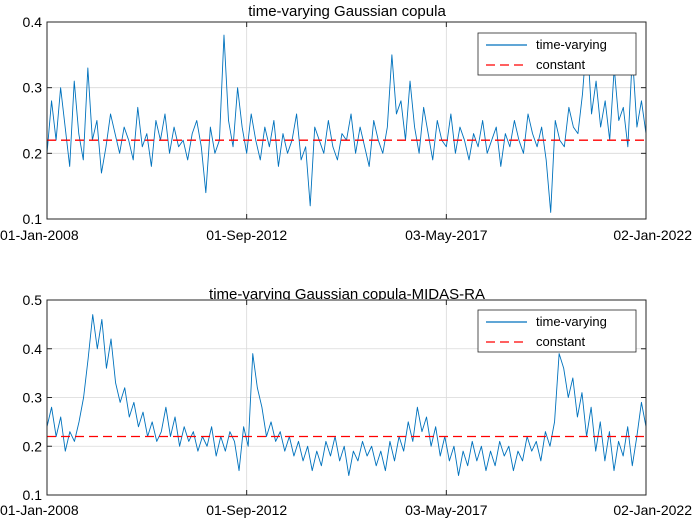  What do you see at coordinates (347, 11) in the screenshot?
I see `chart-title: time-varying Gaussian copula` at bounding box center [347, 11].